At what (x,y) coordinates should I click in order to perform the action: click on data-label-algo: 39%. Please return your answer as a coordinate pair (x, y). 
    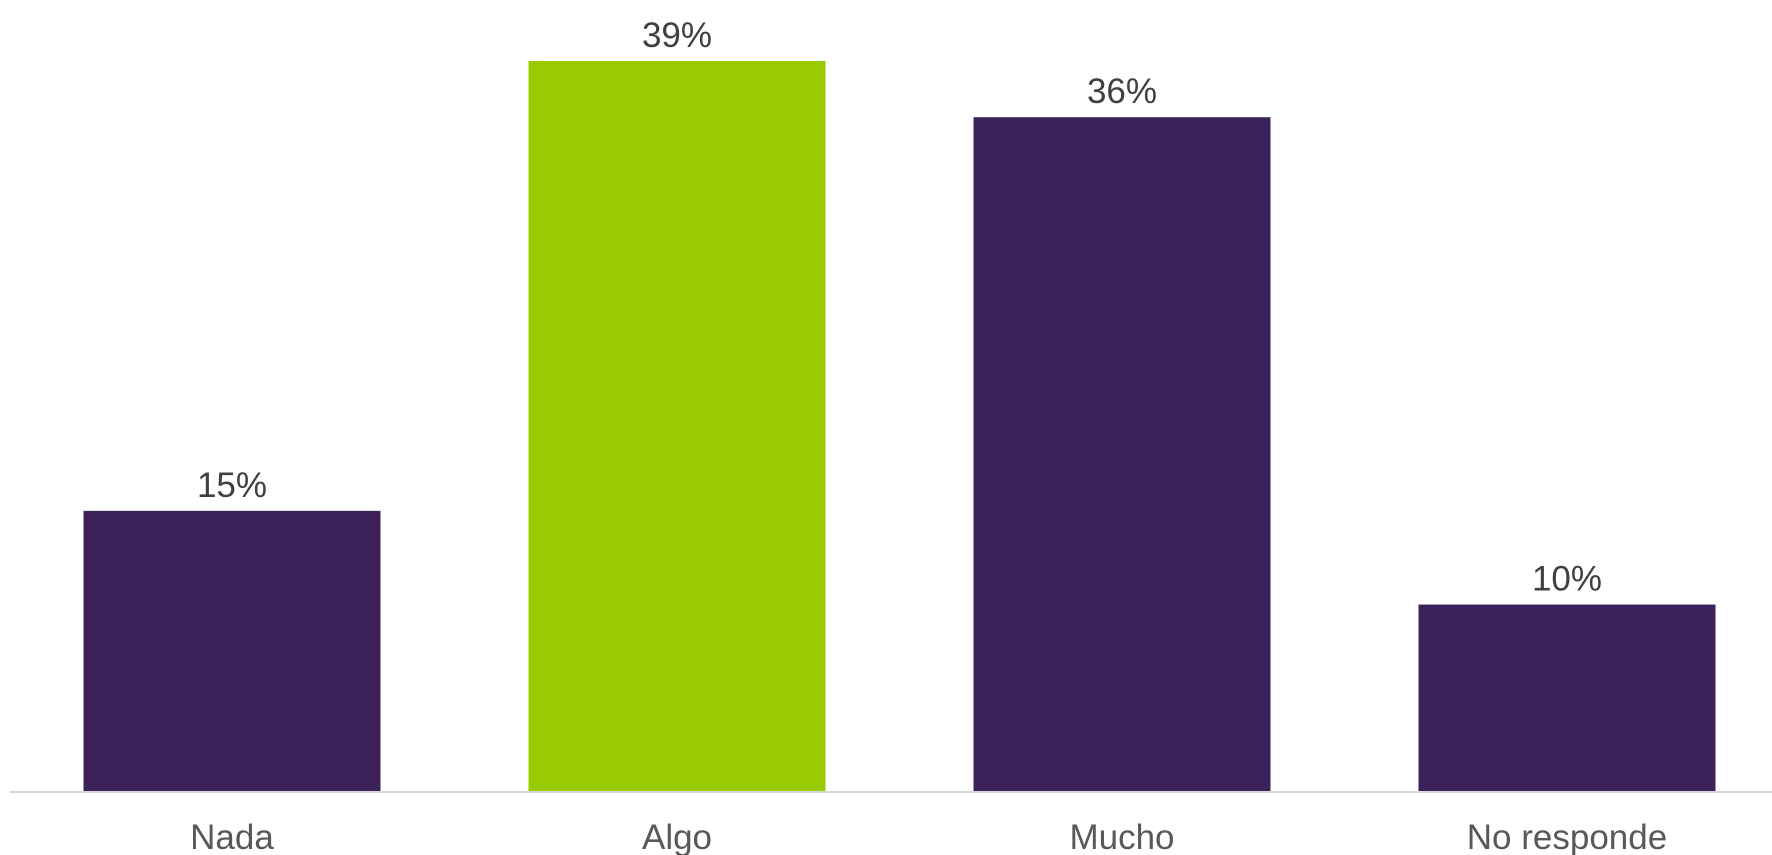
    Looking at the image, I should click on (677, 35).